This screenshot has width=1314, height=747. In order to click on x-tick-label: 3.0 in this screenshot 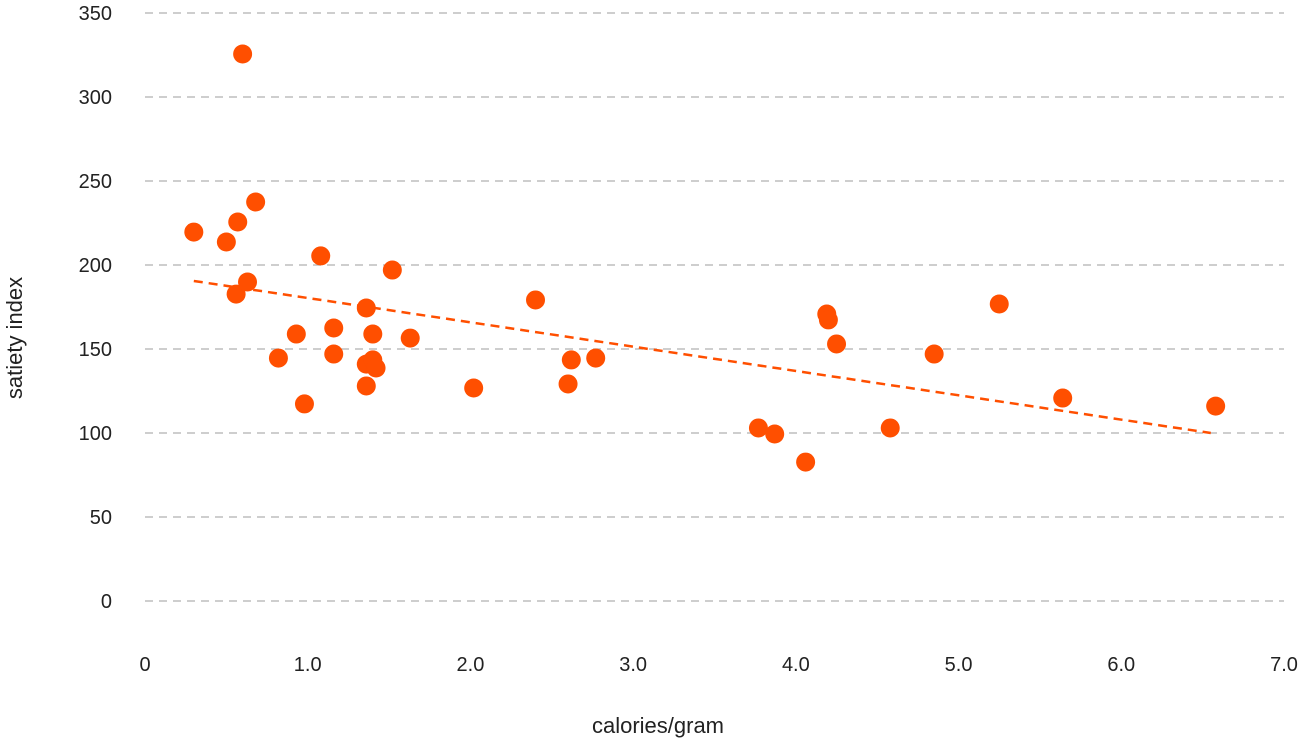, I will do `click(633, 665)`.